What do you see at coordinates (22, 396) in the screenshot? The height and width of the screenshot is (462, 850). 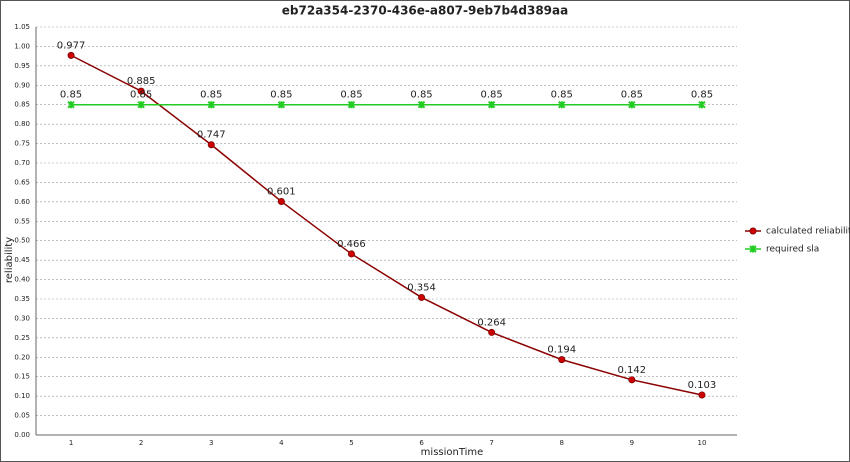 I see `y-tick-label: 0.10` at bounding box center [22, 396].